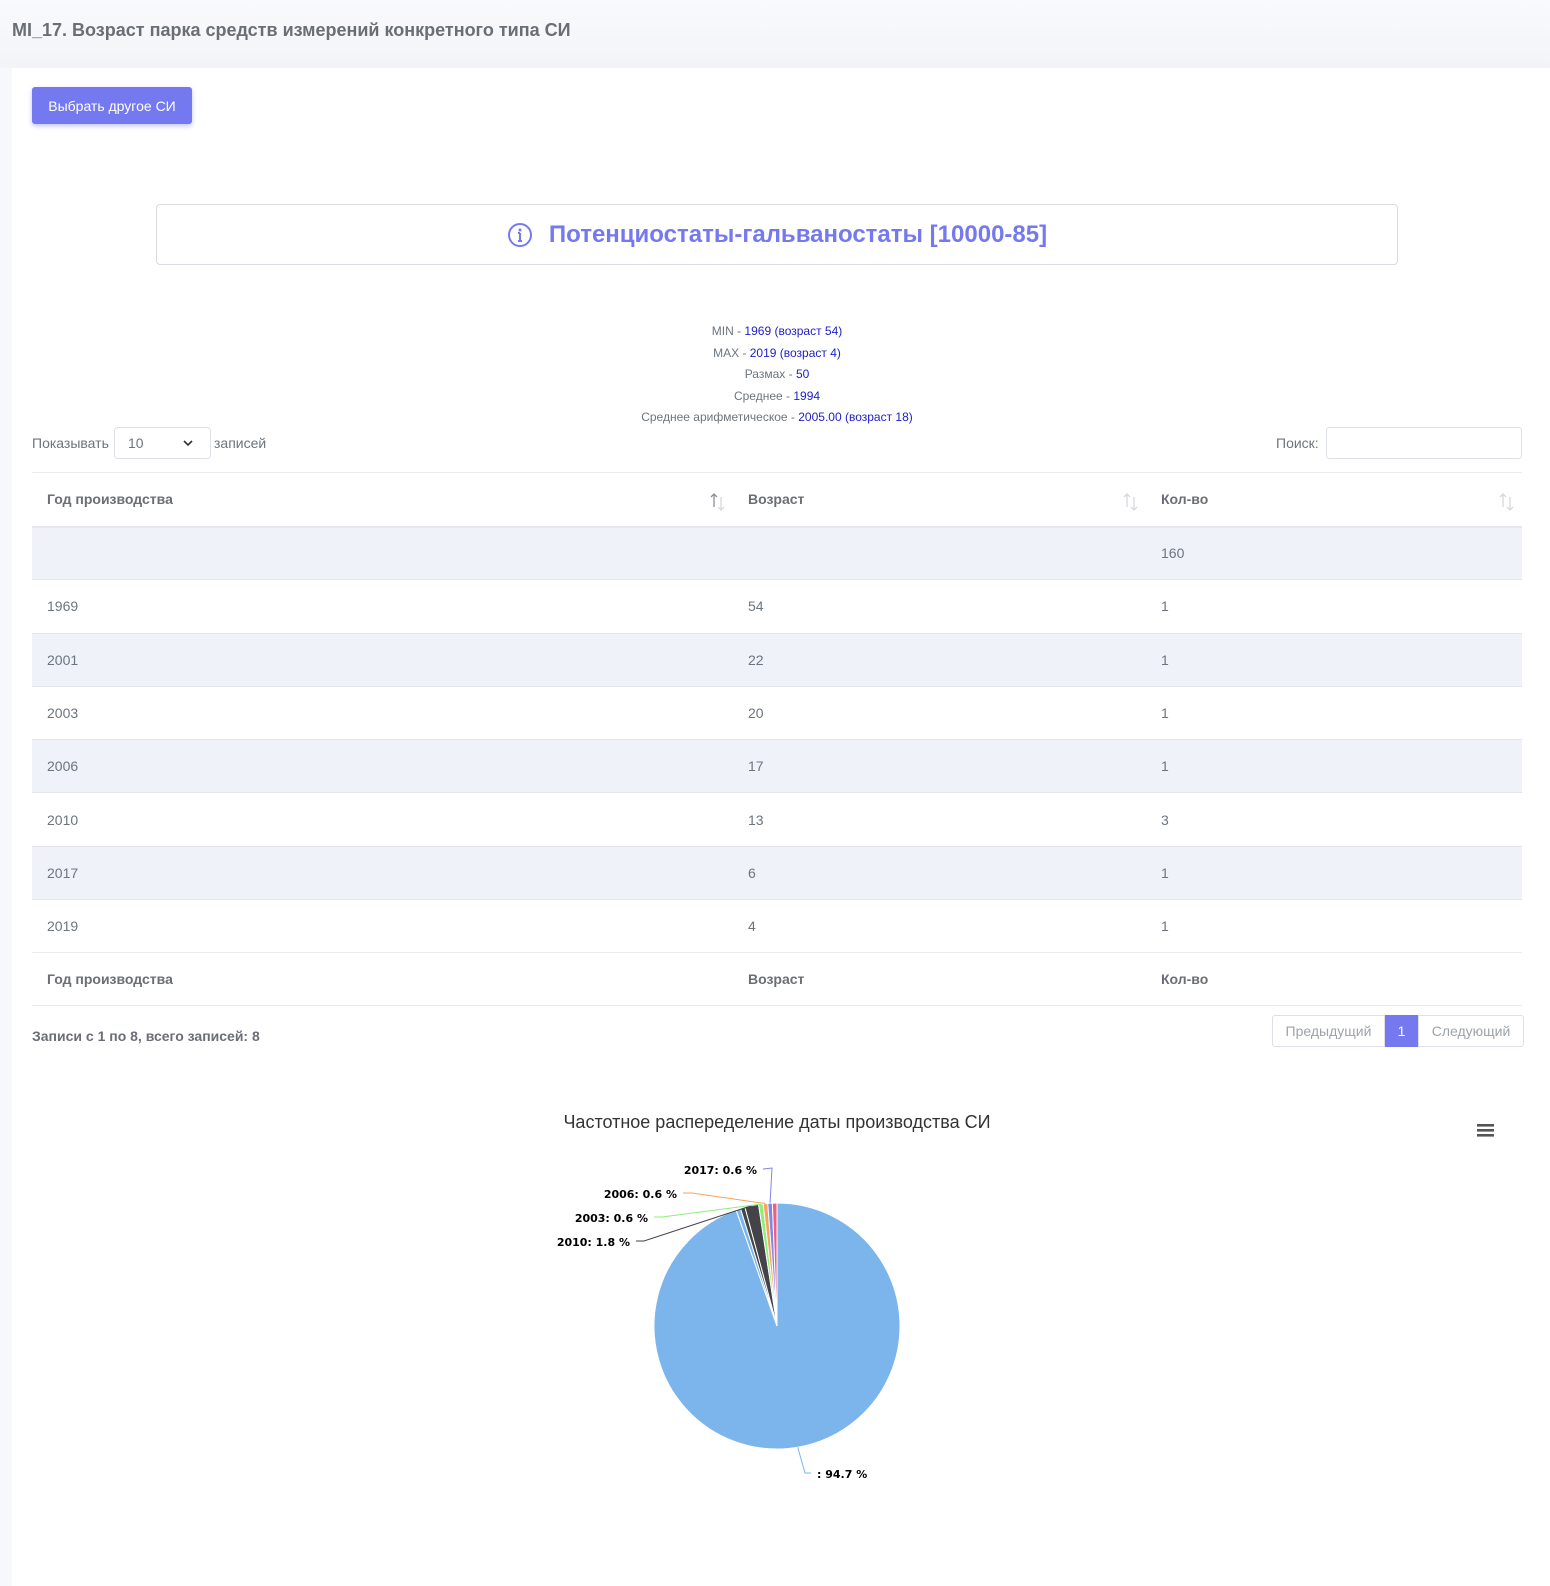 The image size is (1550, 1586). Describe the element at coordinates (640, 1194) in the screenshot. I see `pie-data-label: 2006: 0.6 %` at that location.